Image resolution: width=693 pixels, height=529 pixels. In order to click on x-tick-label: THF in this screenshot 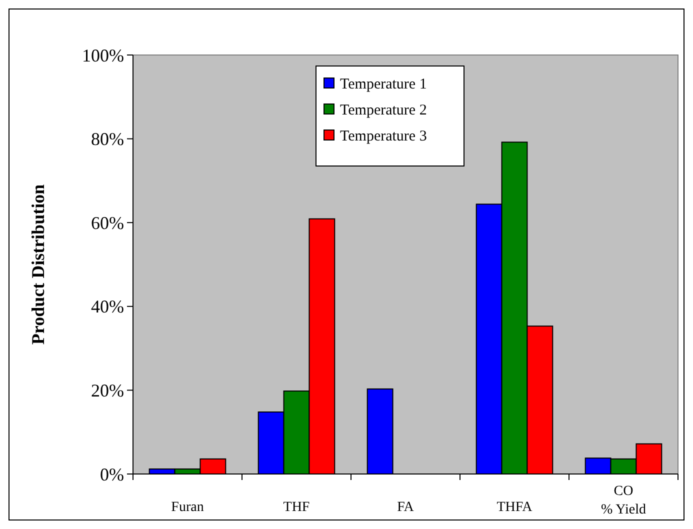, I will do `click(296, 508)`.